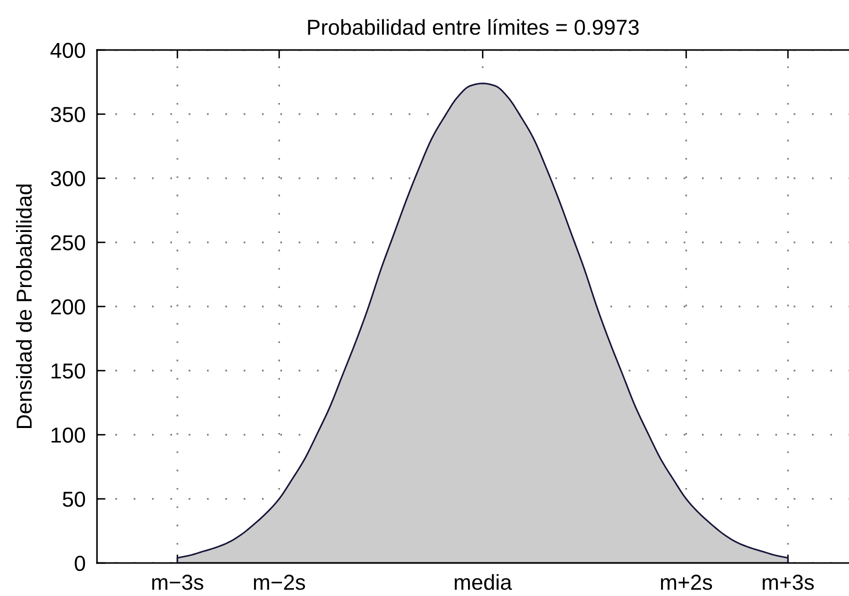 The width and height of the screenshot is (849, 596). What do you see at coordinates (74, 499) in the screenshot?
I see `y-tick-label: 50` at bounding box center [74, 499].